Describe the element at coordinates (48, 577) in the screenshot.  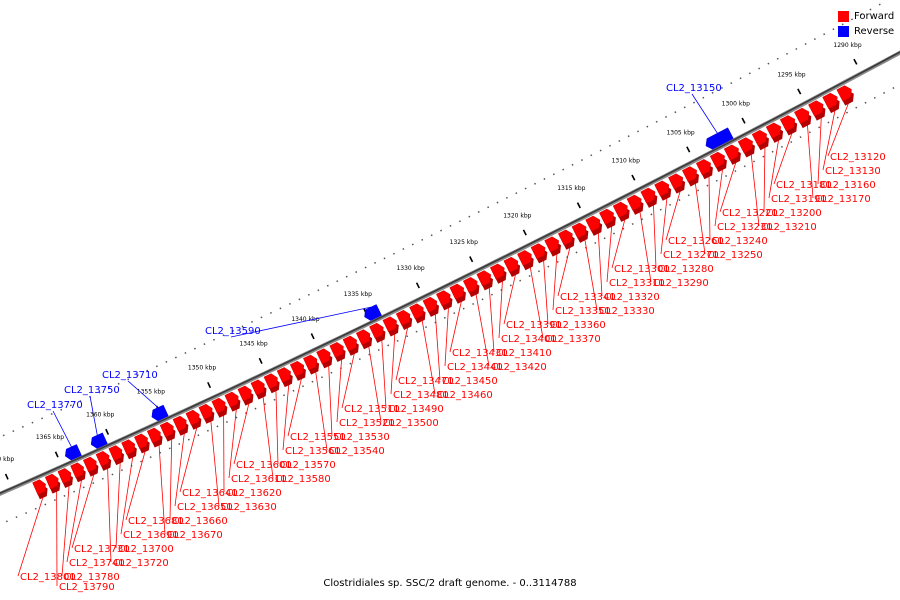
I see `forward-gene-label: CL2_13800` at that location.